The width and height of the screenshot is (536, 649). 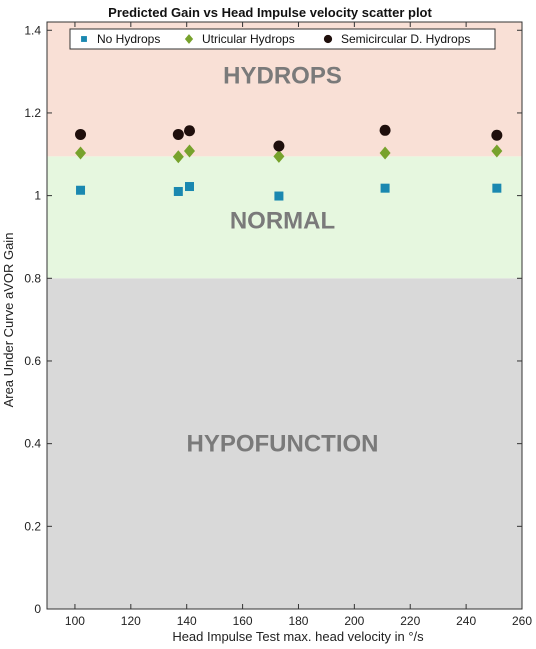 What do you see at coordinates (131, 621) in the screenshot?
I see `x-tick-label: 120` at bounding box center [131, 621].